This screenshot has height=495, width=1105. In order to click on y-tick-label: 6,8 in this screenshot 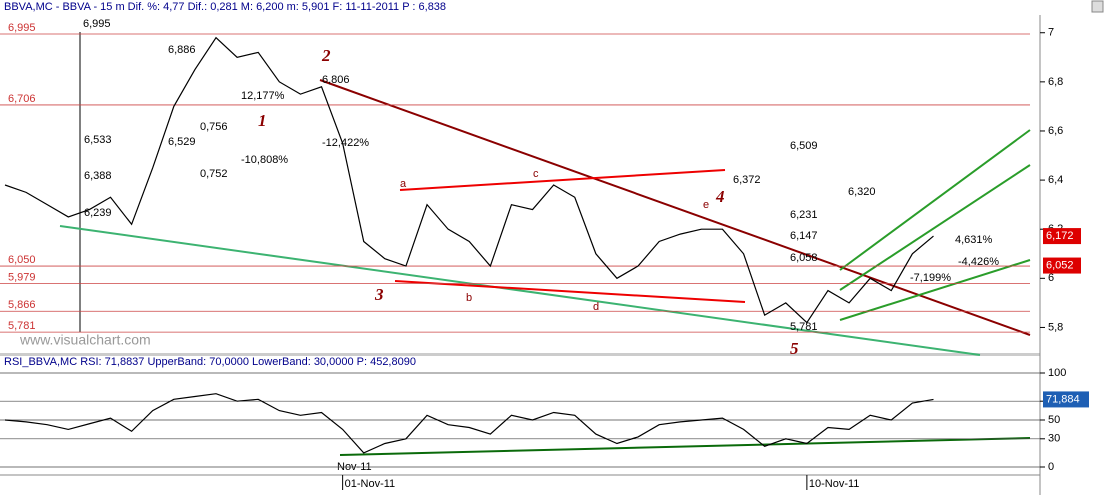, I will do `click(1055, 82)`.